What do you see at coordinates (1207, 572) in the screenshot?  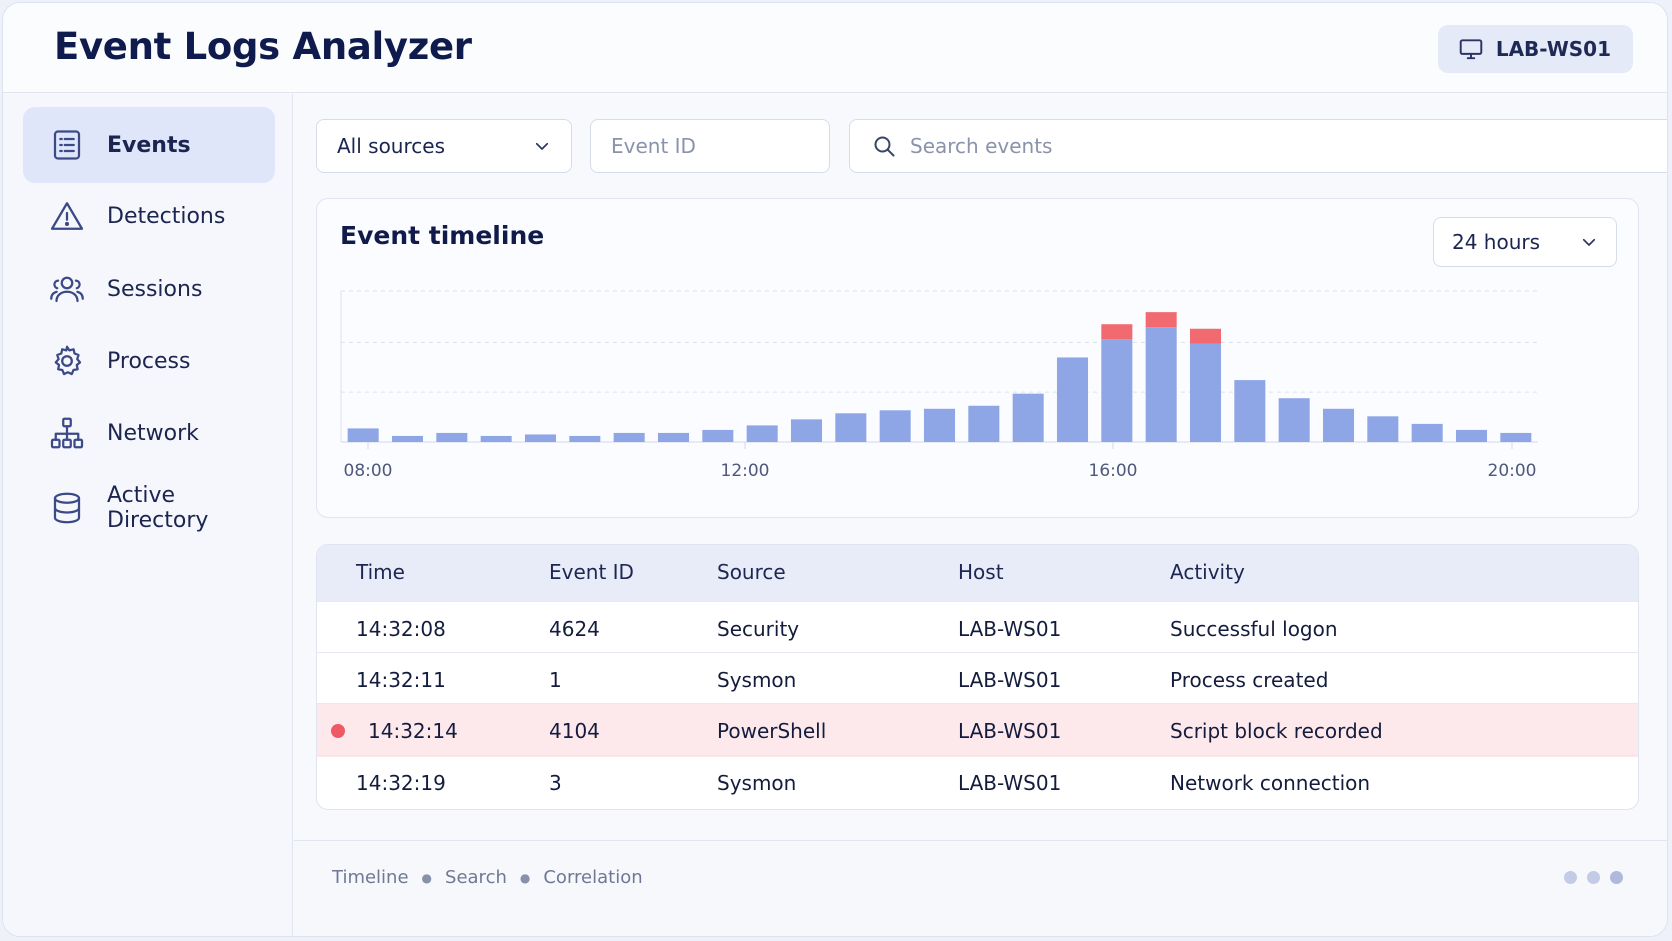 I see `column-header-activity: Activity` at bounding box center [1207, 572].